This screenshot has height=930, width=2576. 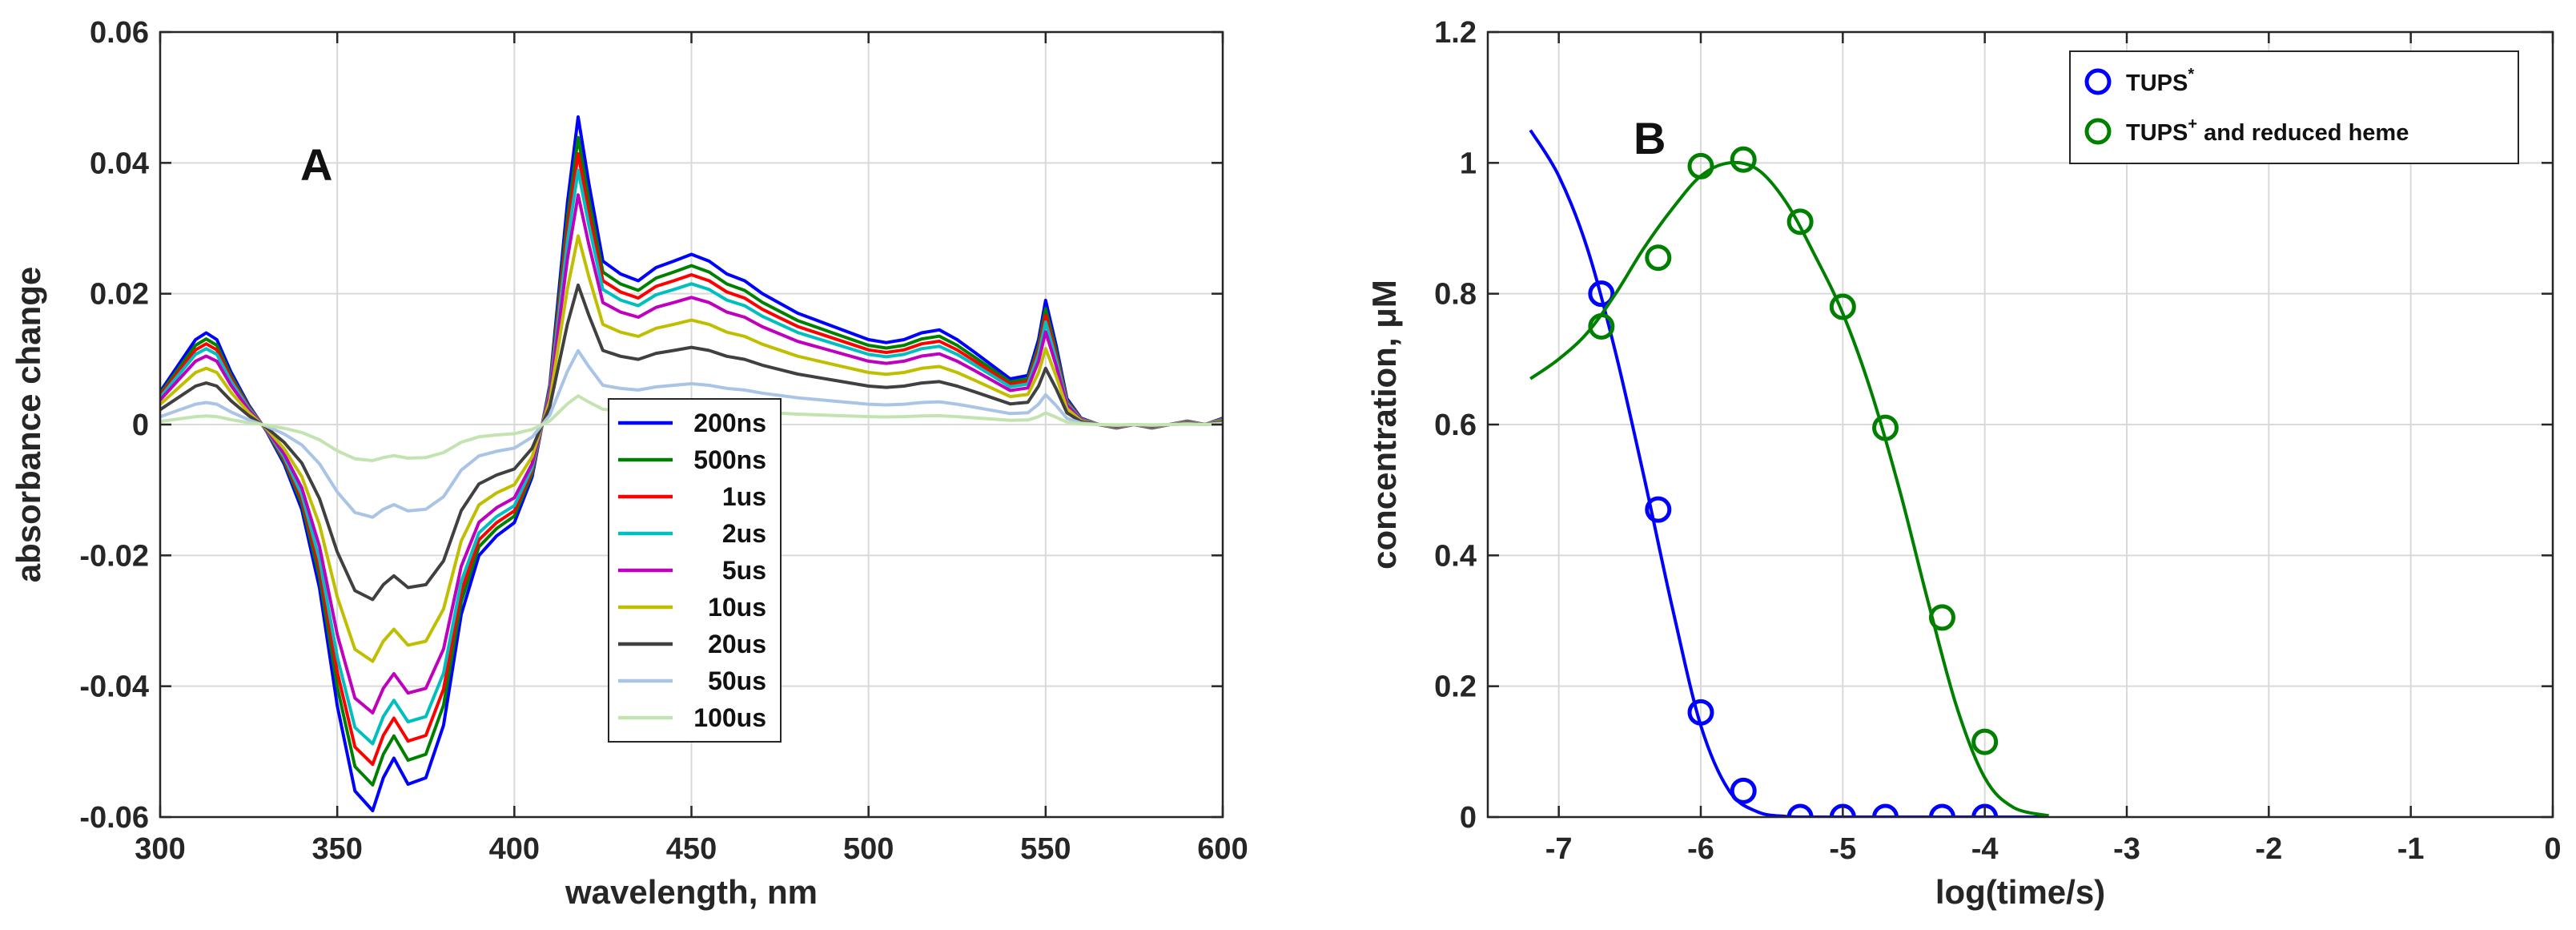 What do you see at coordinates (2268, 849) in the screenshot?
I see `panel-b-x-tick-label: -2` at bounding box center [2268, 849].